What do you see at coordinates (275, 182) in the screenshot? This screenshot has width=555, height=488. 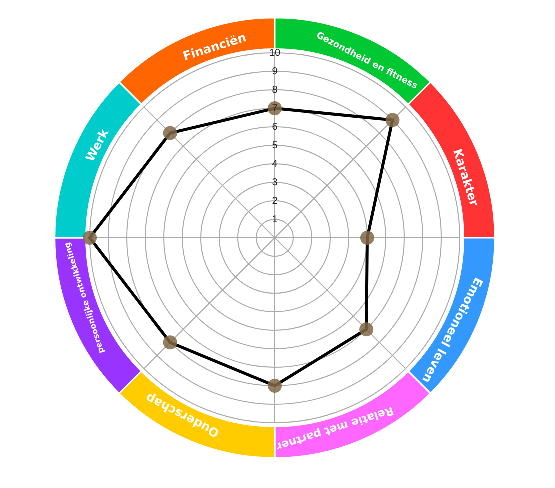 I see `y-tick-label: 3` at bounding box center [275, 182].